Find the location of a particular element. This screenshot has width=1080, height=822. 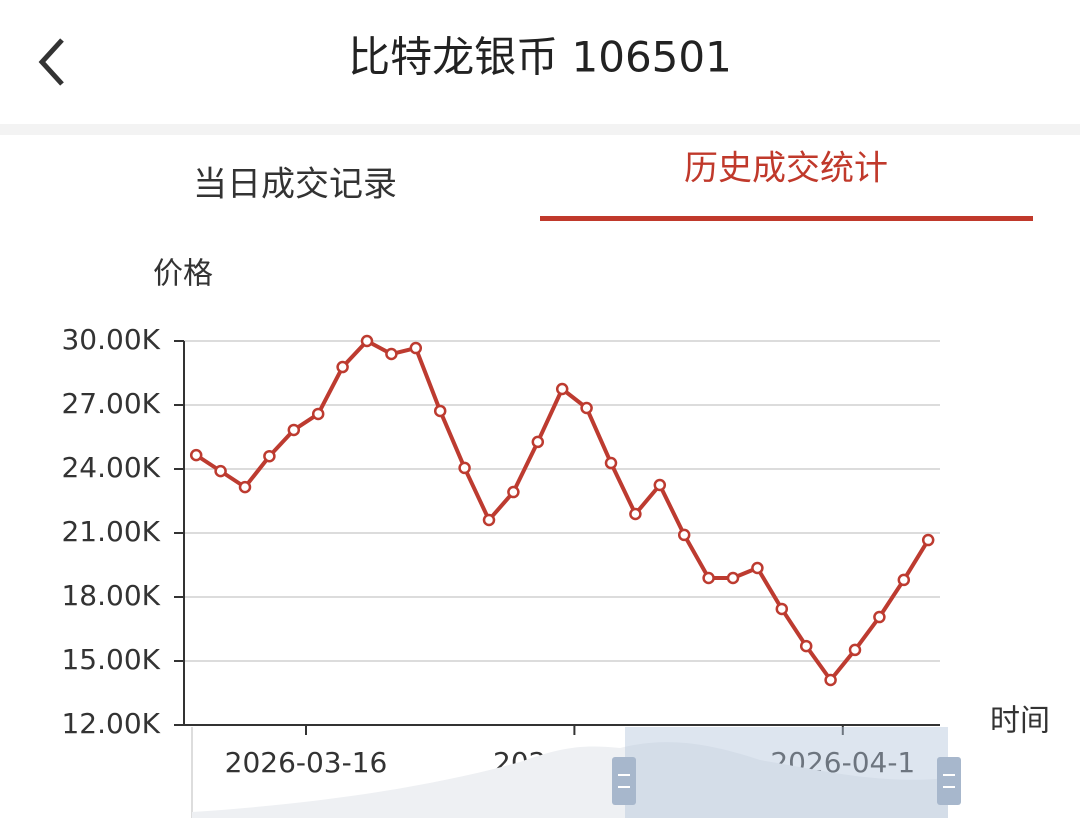

separator is located at coordinates (540, 129).